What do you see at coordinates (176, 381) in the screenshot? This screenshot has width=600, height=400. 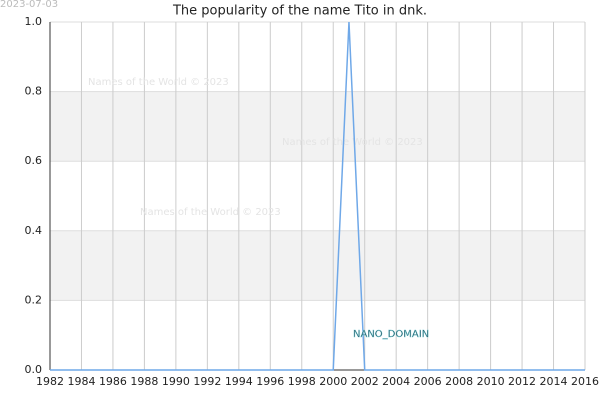 I see `x-tick-label: 1990` at bounding box center [176, 381].